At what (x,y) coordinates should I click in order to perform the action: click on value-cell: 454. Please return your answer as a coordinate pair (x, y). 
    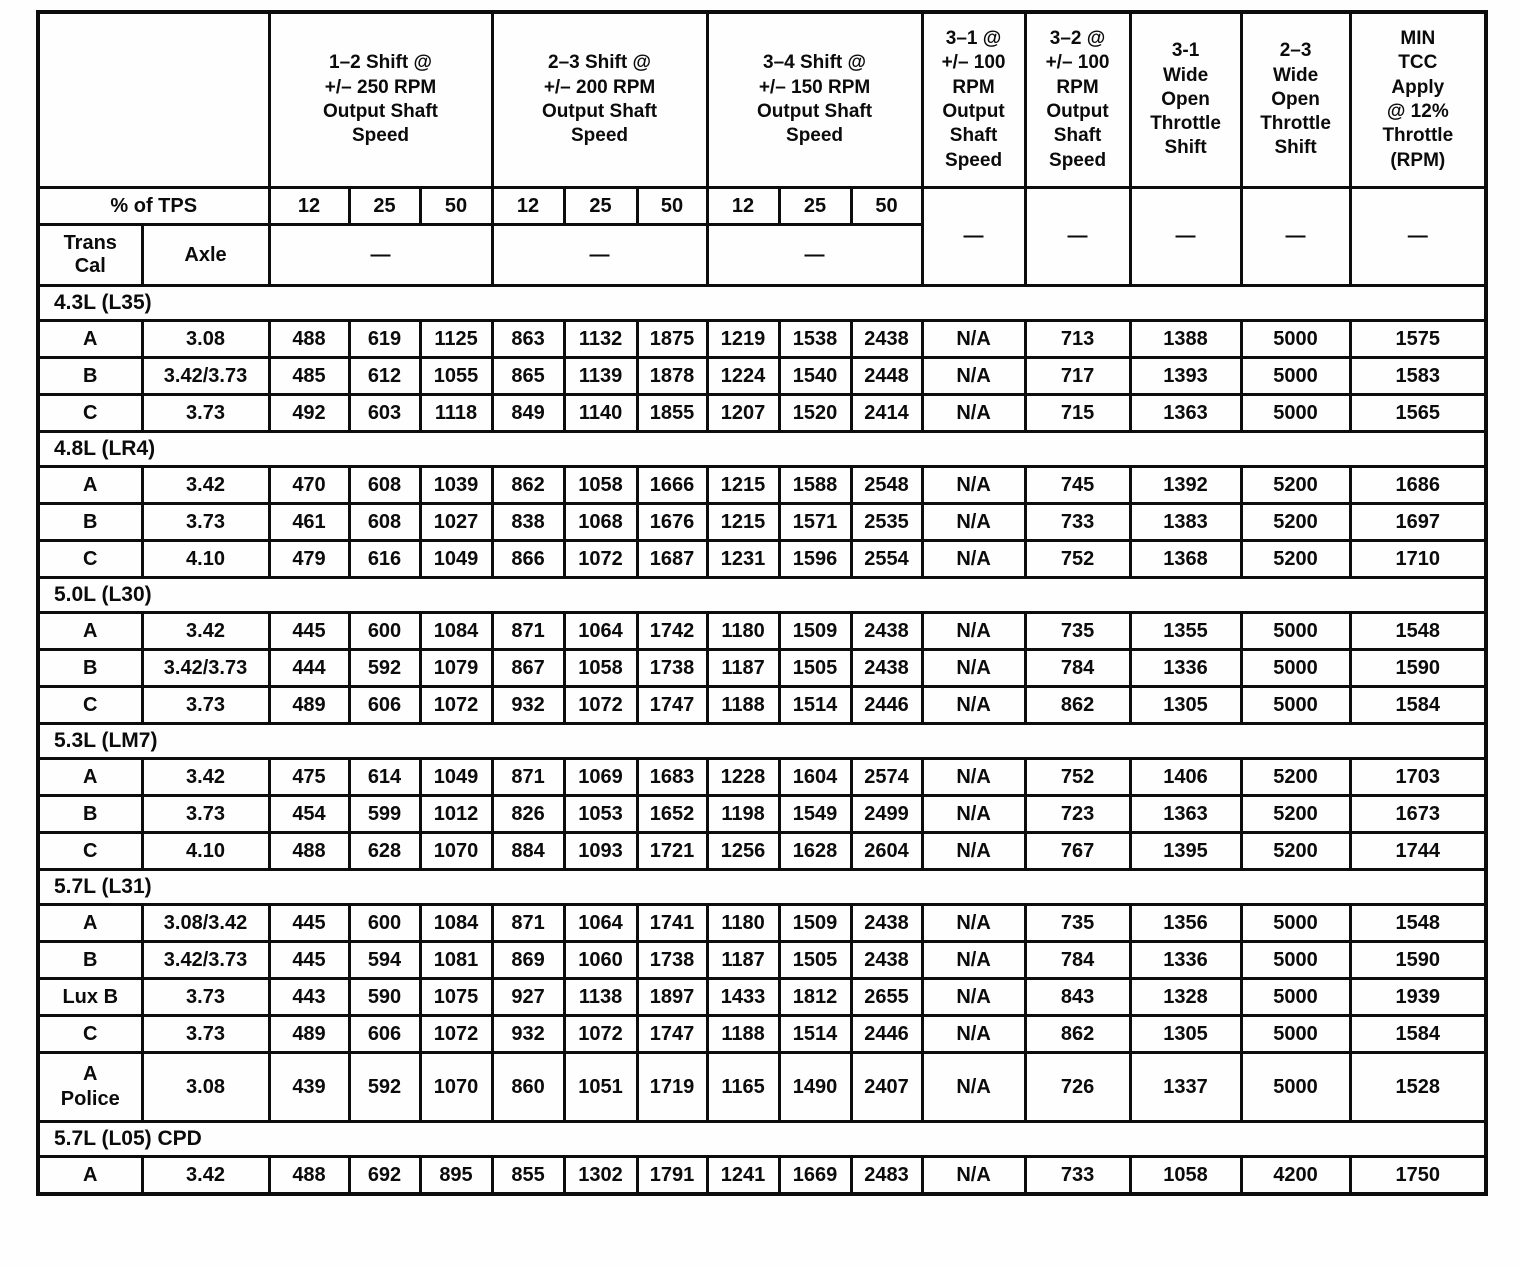
    Looking at the image, I should click on (309, 814).